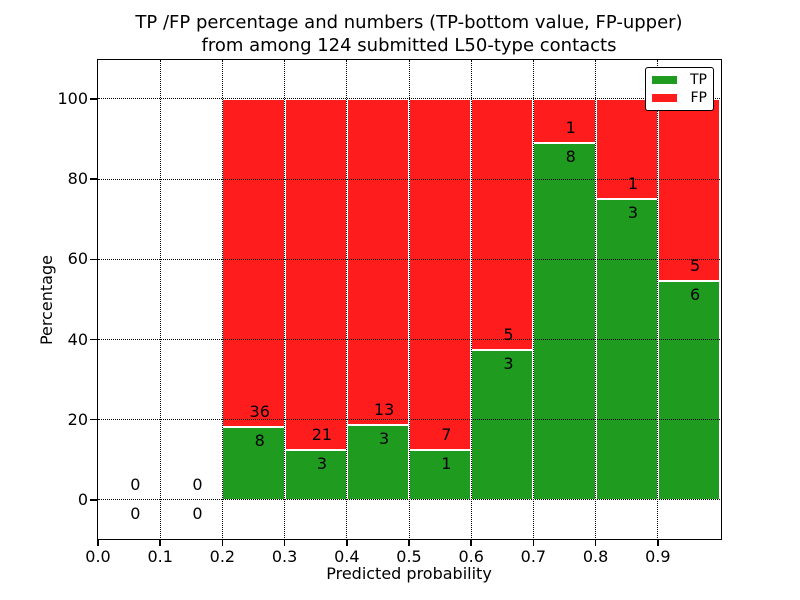  I want to click on fp-count-label: 21, so click(322, 434).